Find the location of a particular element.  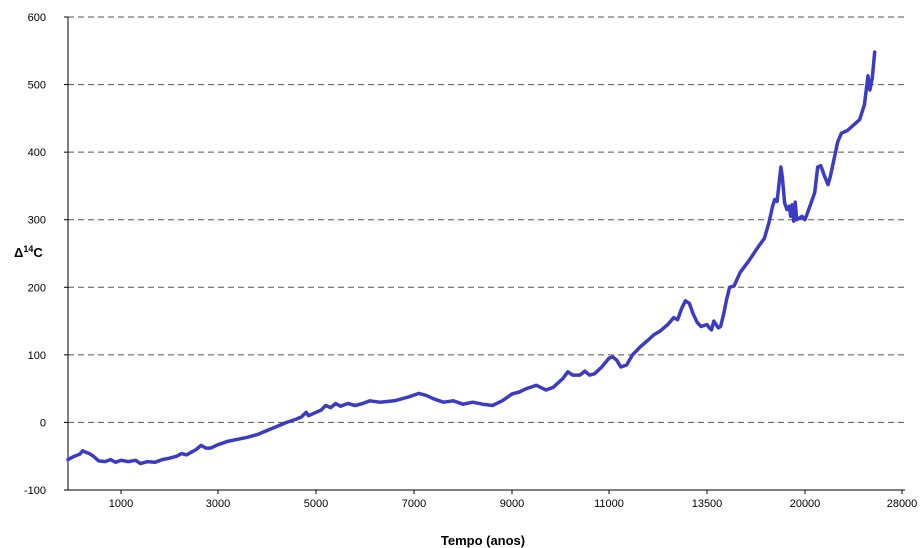

x-tick-label: 28000 is located at coordinates (902, 504).